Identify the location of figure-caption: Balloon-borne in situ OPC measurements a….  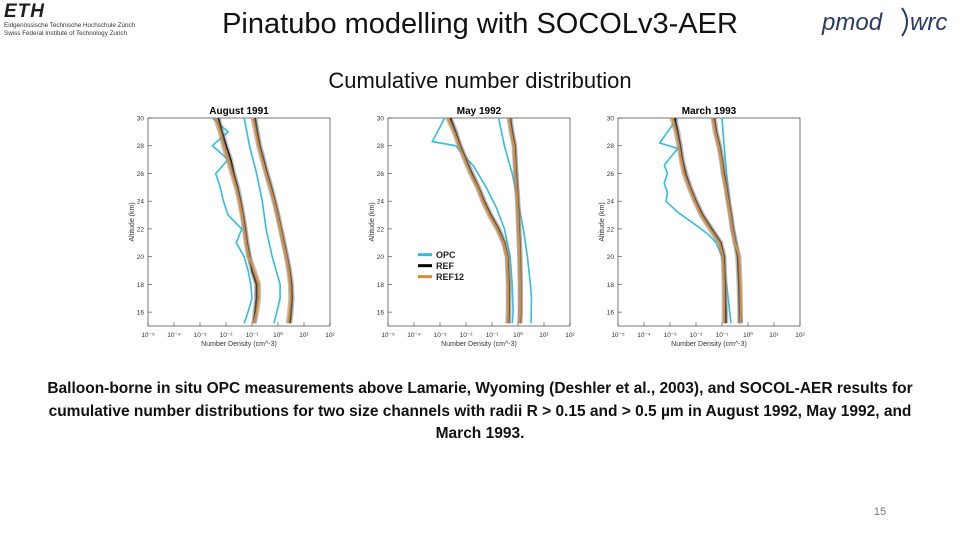
(480, 411).